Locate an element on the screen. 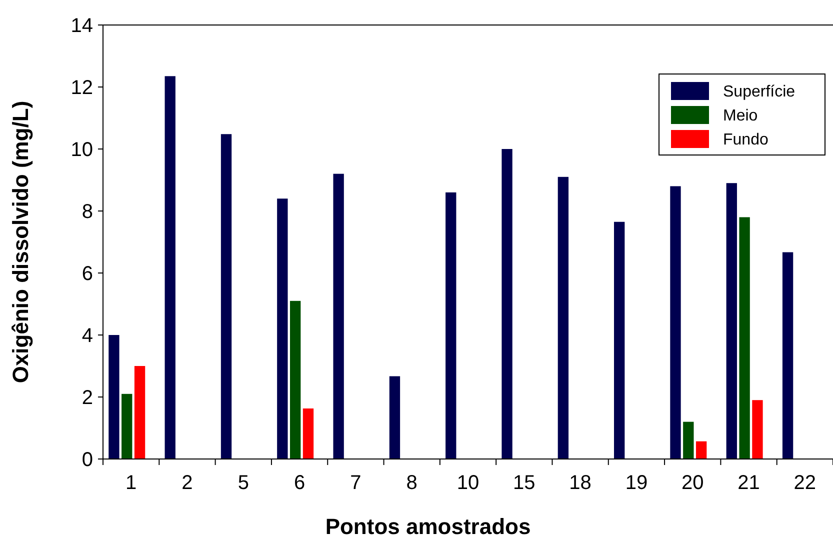  x-tick-label: 15 is located at coordinates (524, 483).